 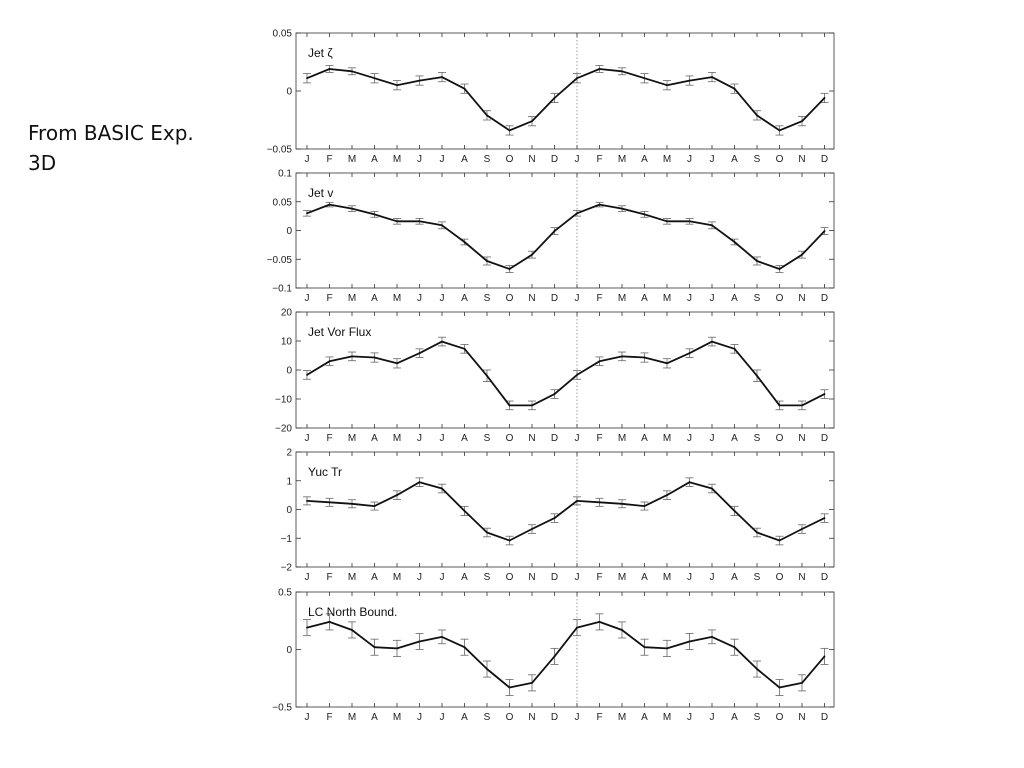 What do you see at coordinates (339, 332) in the screenshot?
I see `panel-title: Jet Vor Flux` at bounding box center [339, 332].